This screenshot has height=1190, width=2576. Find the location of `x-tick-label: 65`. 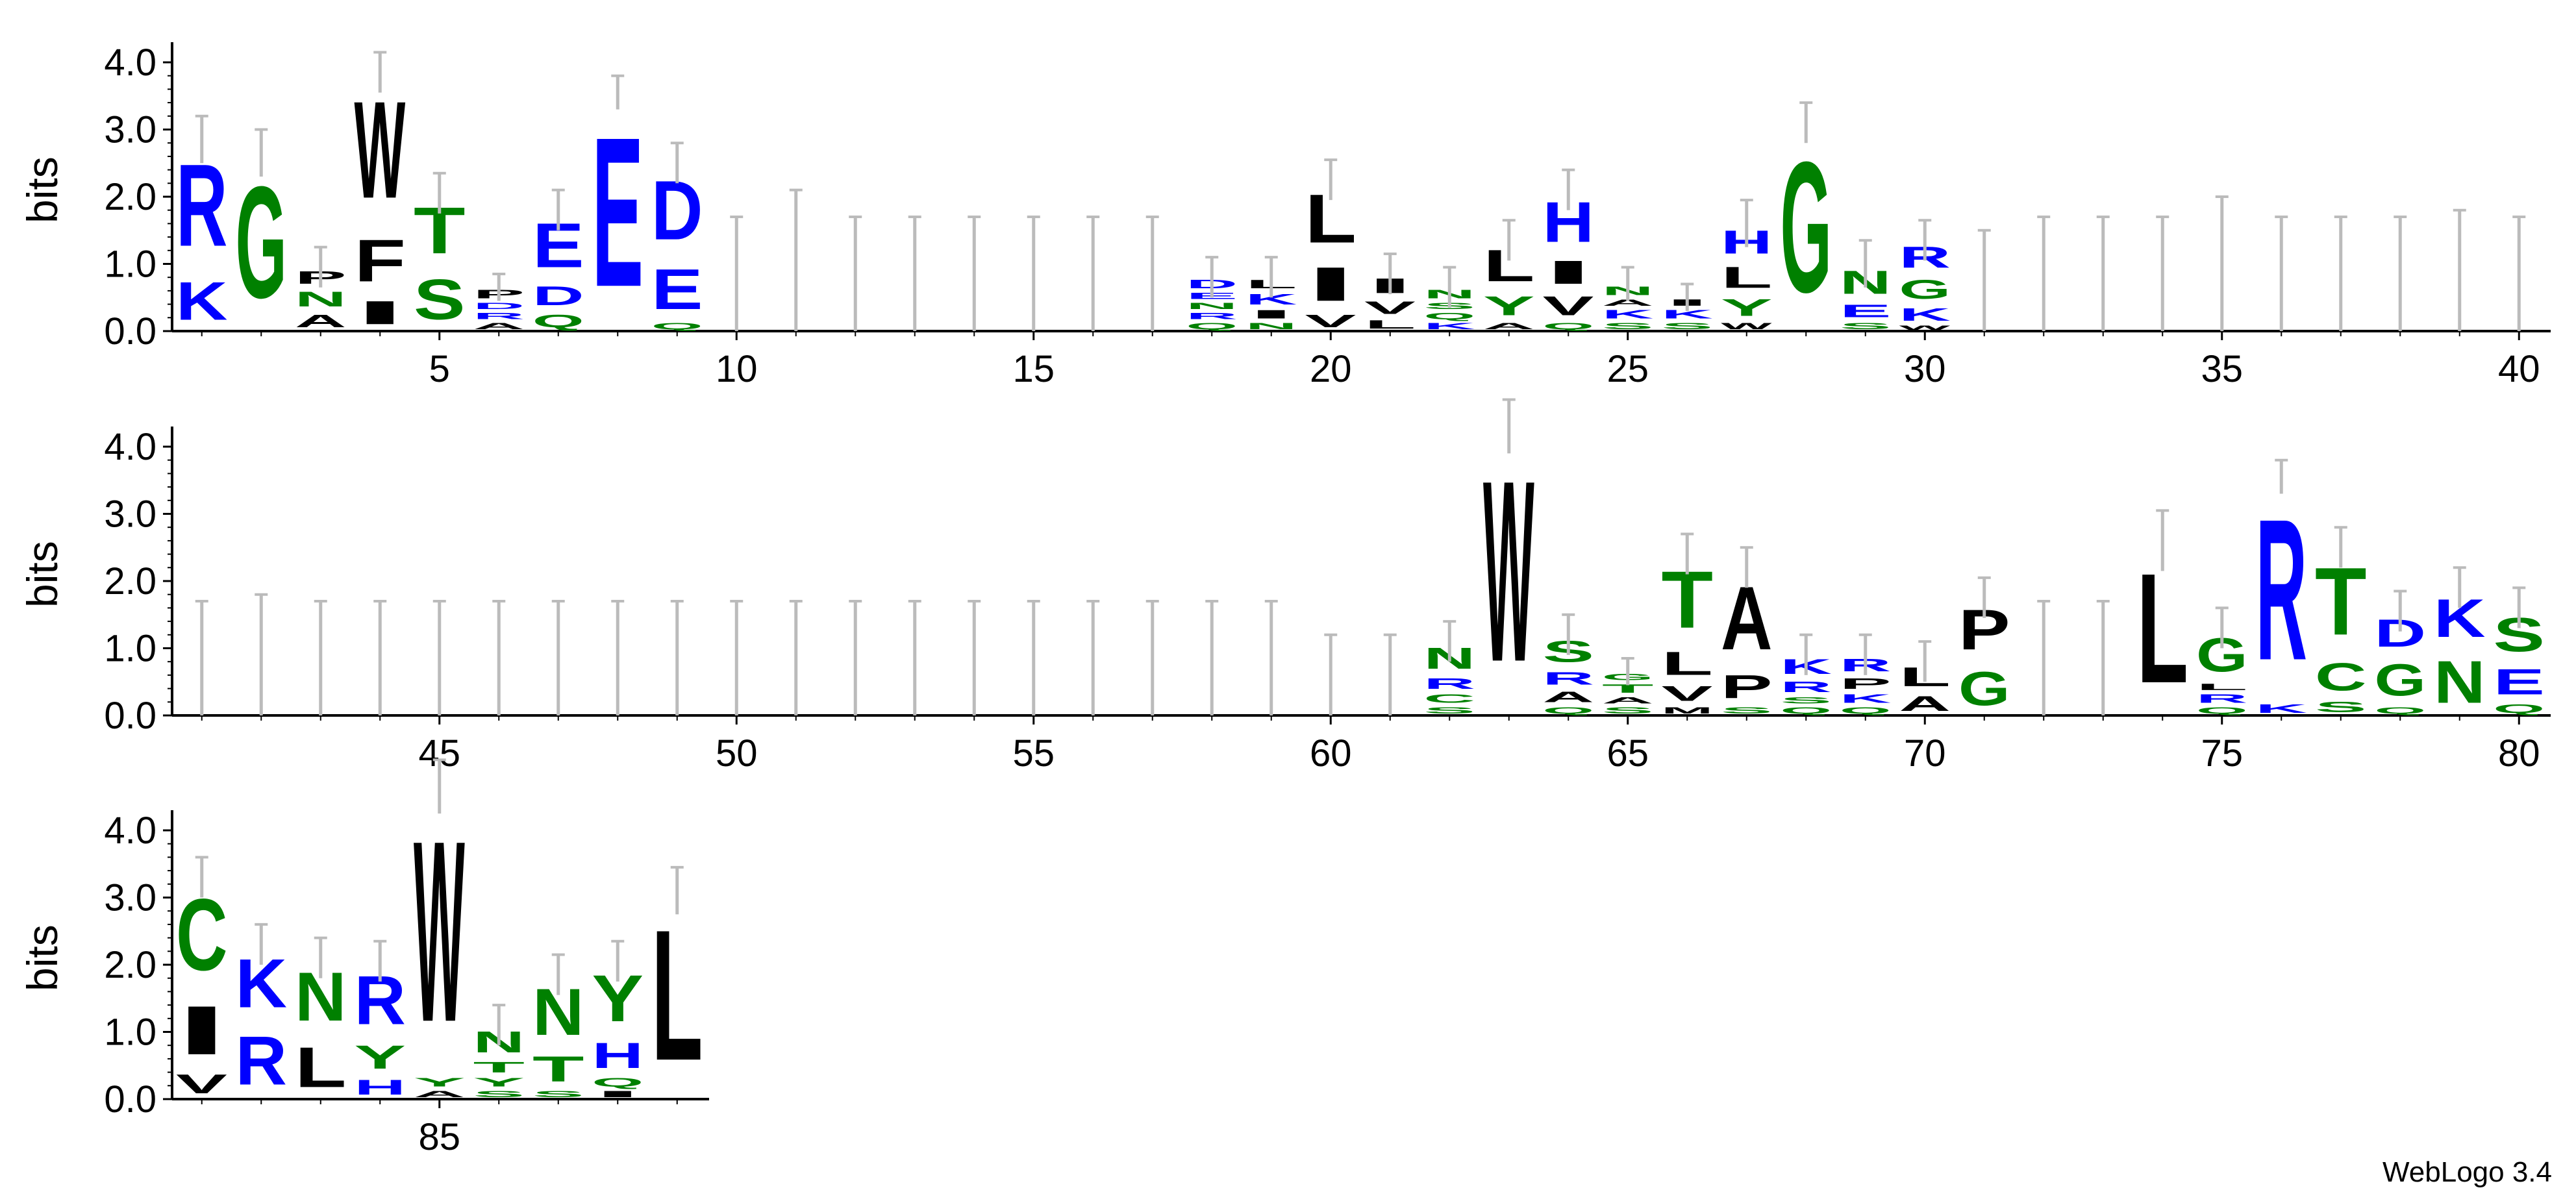

x-tick-label: 65 is located at coordinates (1628, 754).